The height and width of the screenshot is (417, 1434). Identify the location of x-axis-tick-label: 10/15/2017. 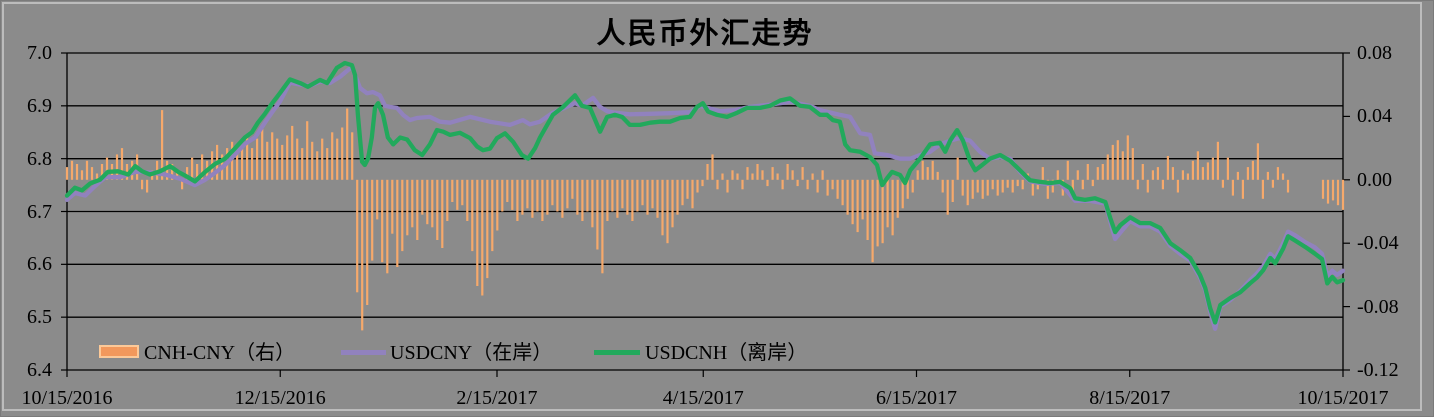
(1343, 398).